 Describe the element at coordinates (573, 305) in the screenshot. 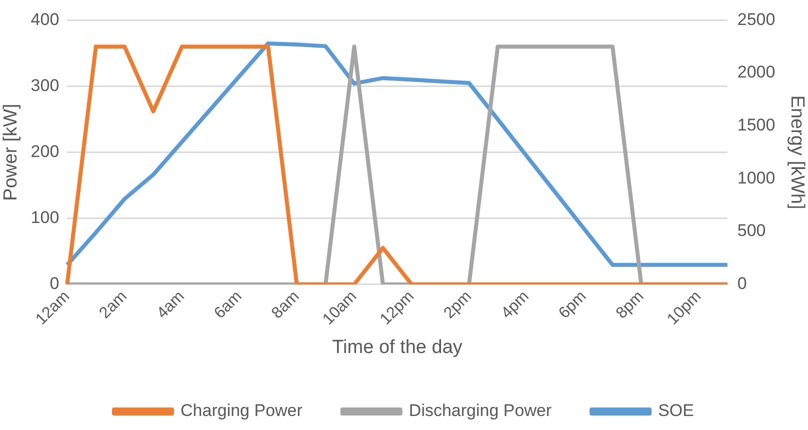

I see `x-tick-label: 6pm` at that location.